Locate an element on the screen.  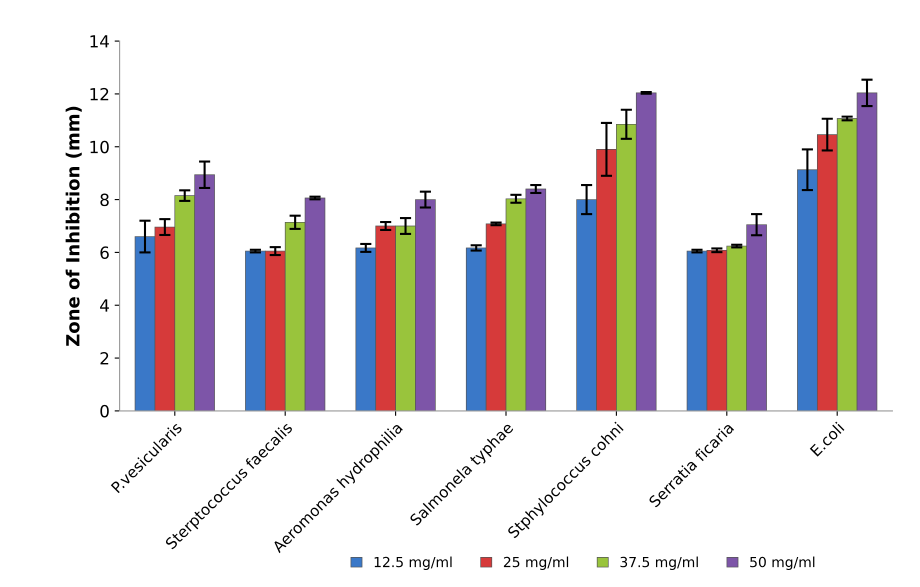
y-tick-label: 2 is located at coordinates (104, 358).